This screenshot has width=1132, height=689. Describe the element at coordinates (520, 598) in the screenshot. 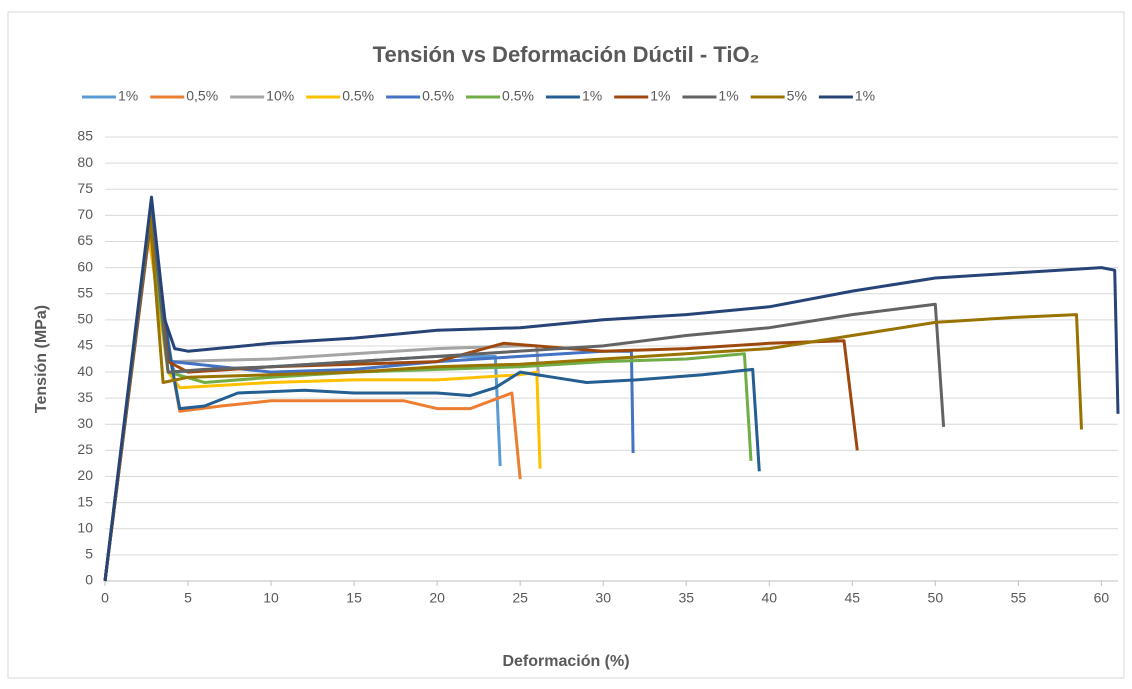

I see `x-tick-label: 25` at that location.